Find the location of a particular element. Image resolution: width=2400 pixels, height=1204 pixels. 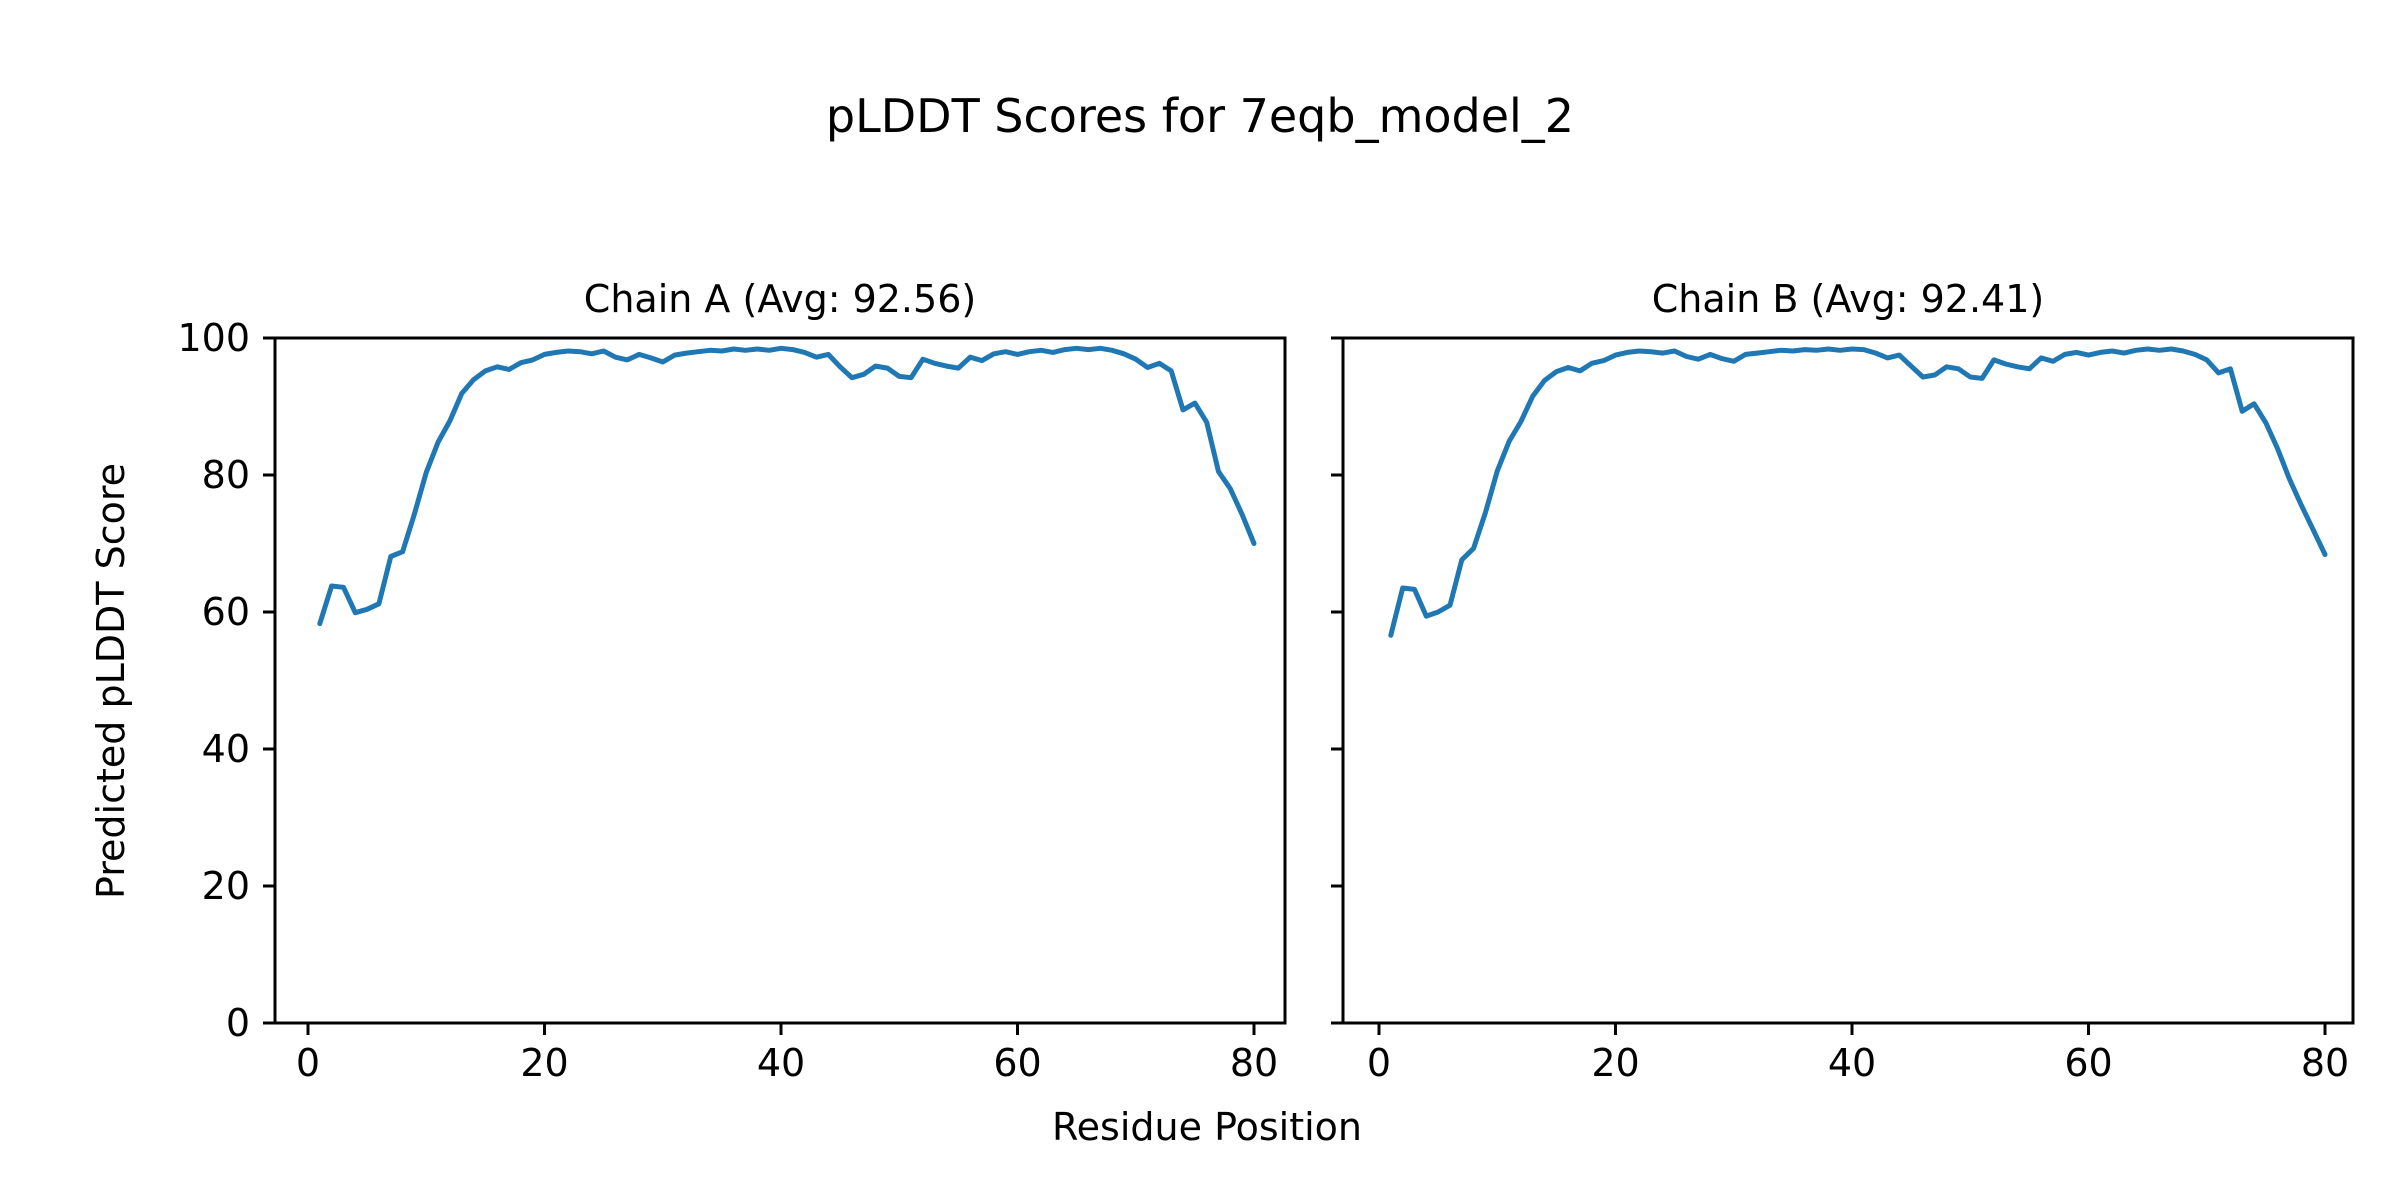

y-tick-label: 40 is located at coordinates (226, 749).